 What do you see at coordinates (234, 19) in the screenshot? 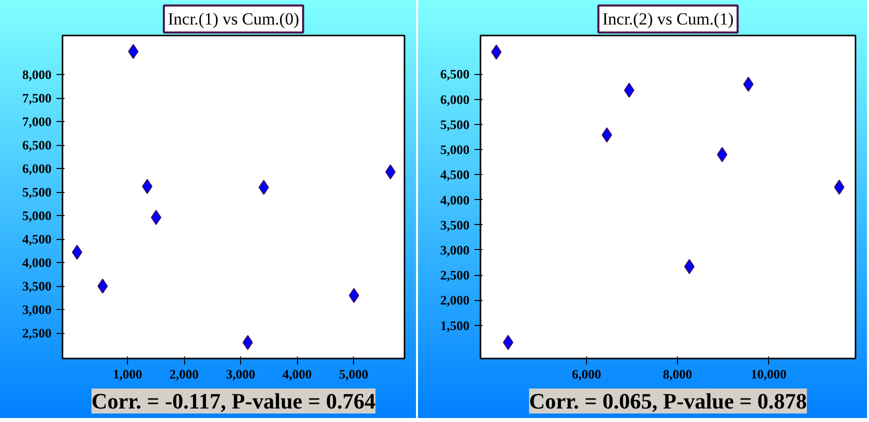
I see `chart-title: Incr.(1) vs Cum.(0)` at bounding box center [234, 19].